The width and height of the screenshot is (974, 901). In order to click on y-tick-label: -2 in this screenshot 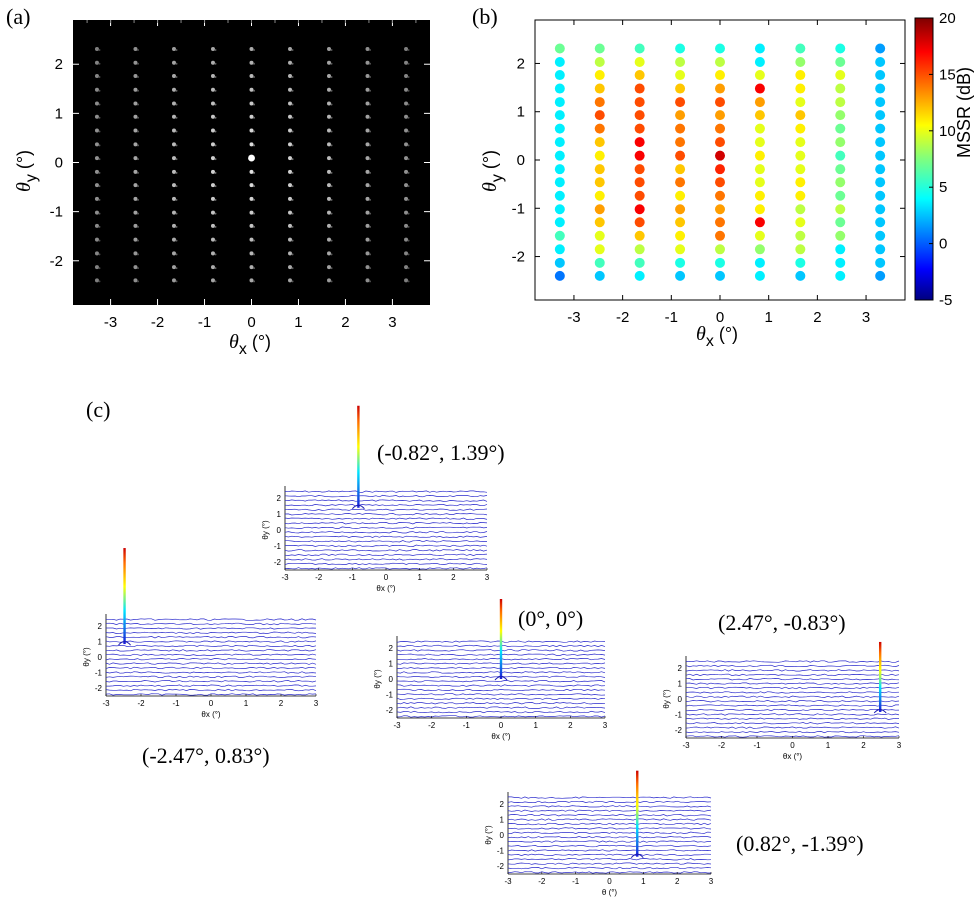, I will do `click(518, 257)`.